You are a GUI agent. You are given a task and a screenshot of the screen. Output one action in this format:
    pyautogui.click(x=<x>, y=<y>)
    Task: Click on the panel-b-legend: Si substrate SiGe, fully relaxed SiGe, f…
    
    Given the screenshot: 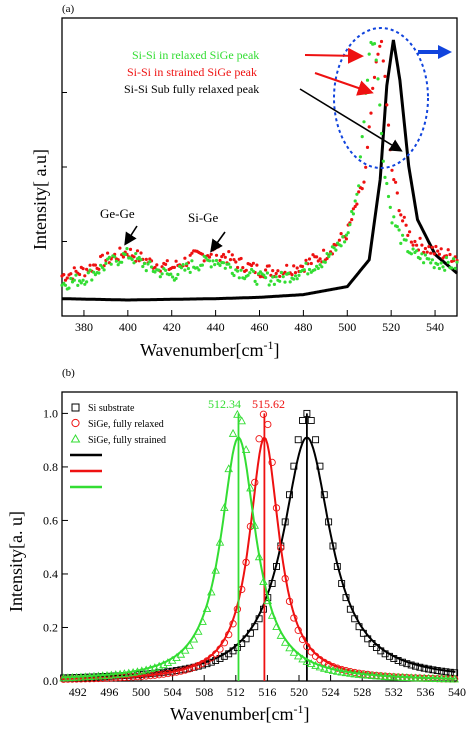 What is the action you would take?
    pyautogui.click(x=118, y=446)
    